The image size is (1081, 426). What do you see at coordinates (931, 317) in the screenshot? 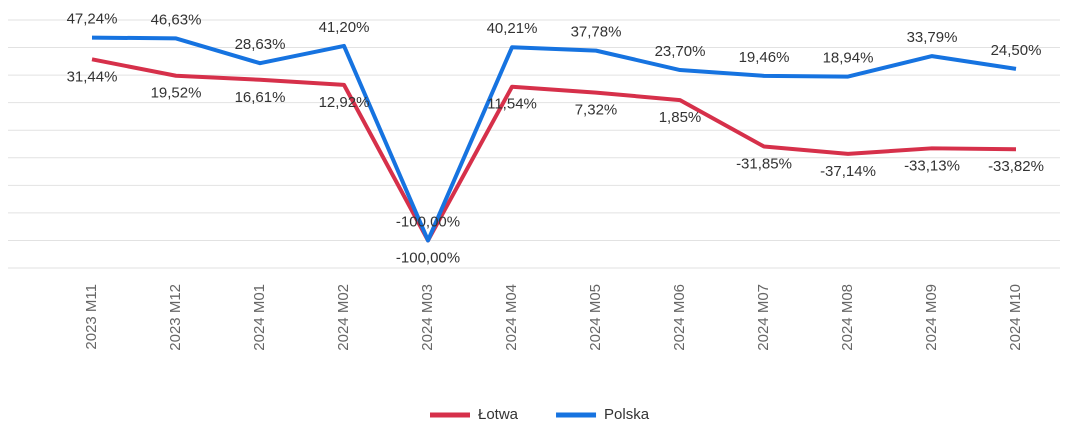
I see `x-tick-label: 2024 M09` at bounding box center [931, 317].